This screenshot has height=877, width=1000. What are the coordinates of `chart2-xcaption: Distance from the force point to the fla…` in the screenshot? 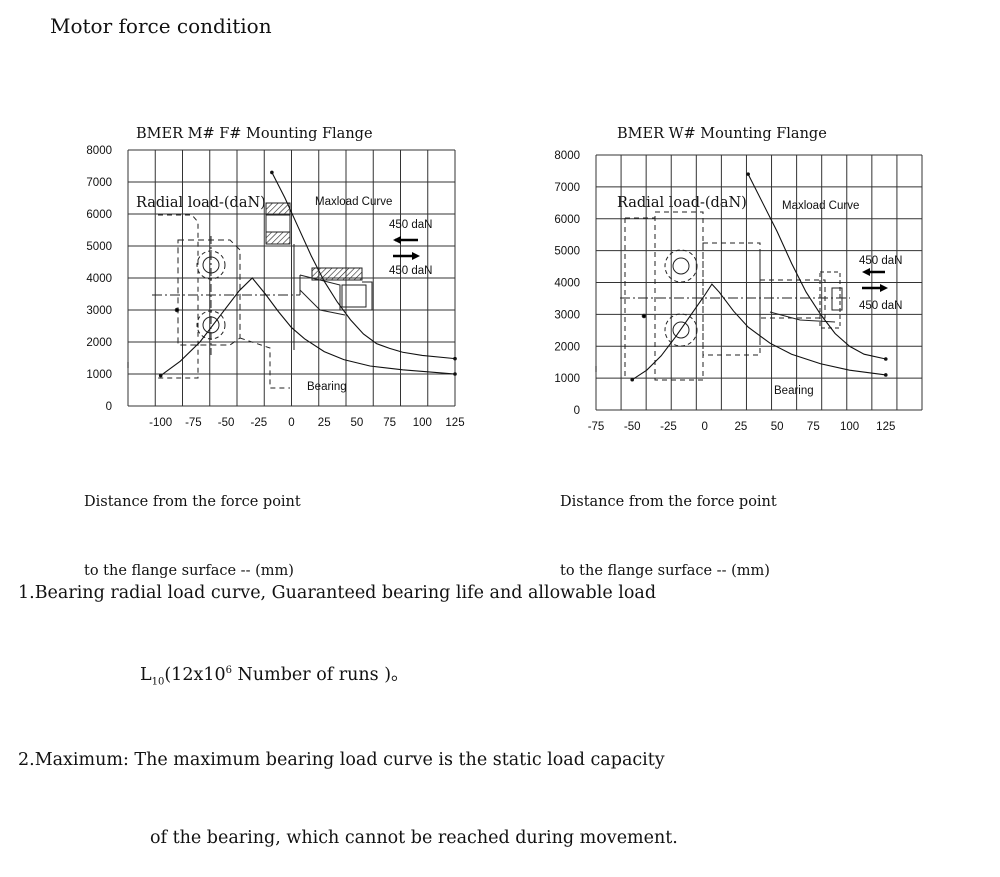 It's located at (668, 525).